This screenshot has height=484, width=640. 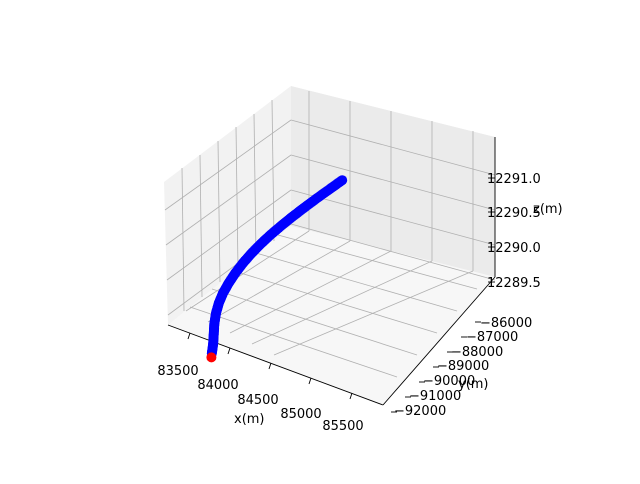 I want to click on x-tick-label: 83500, so click(x=177, y=371).